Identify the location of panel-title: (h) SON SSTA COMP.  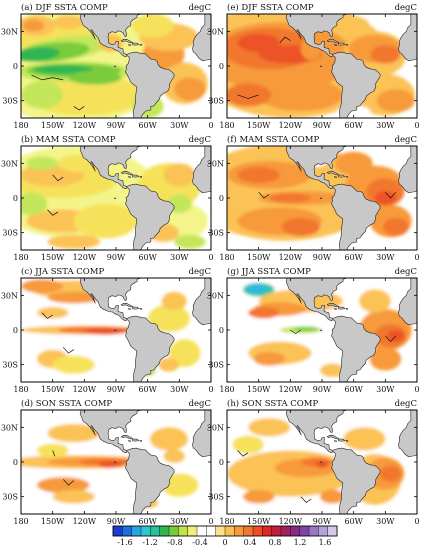
(272, 403).